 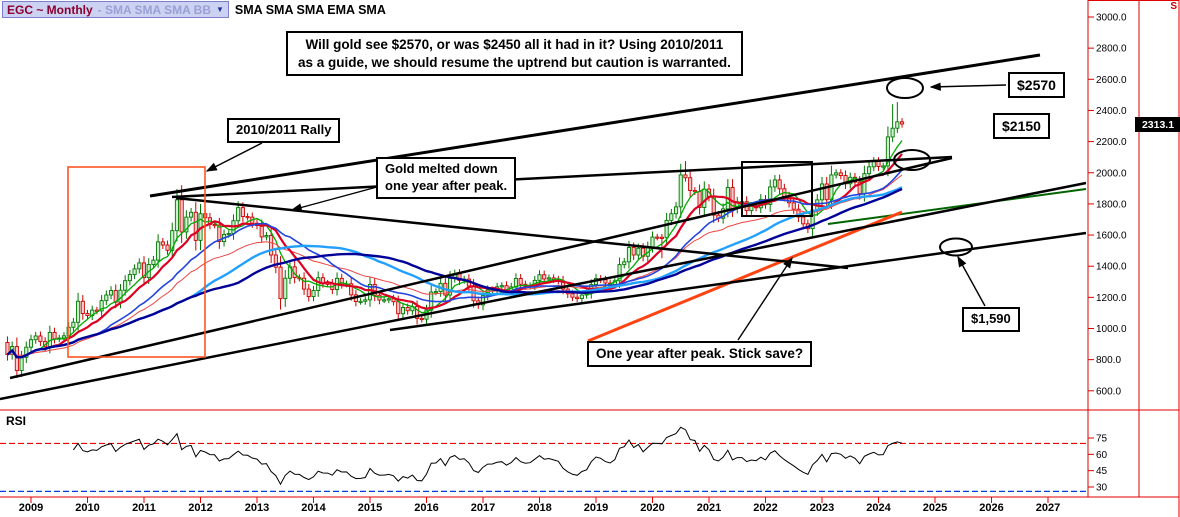 I want to click on svg-text: 1200.0, so click(x=1111, y=298).